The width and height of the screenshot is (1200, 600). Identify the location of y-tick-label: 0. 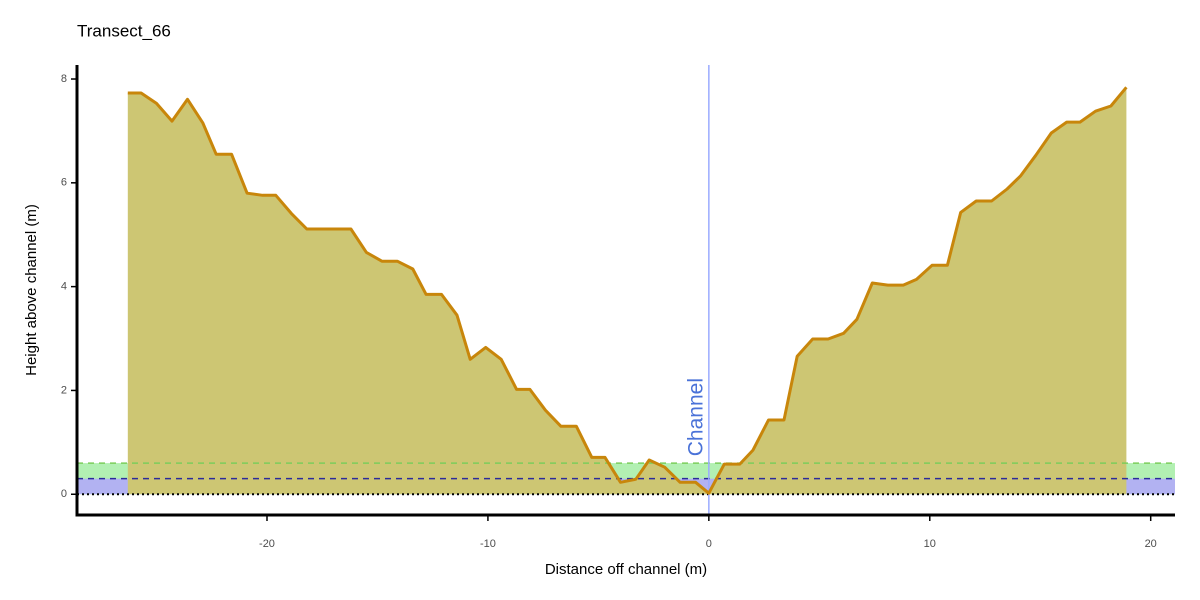
(64, 494).